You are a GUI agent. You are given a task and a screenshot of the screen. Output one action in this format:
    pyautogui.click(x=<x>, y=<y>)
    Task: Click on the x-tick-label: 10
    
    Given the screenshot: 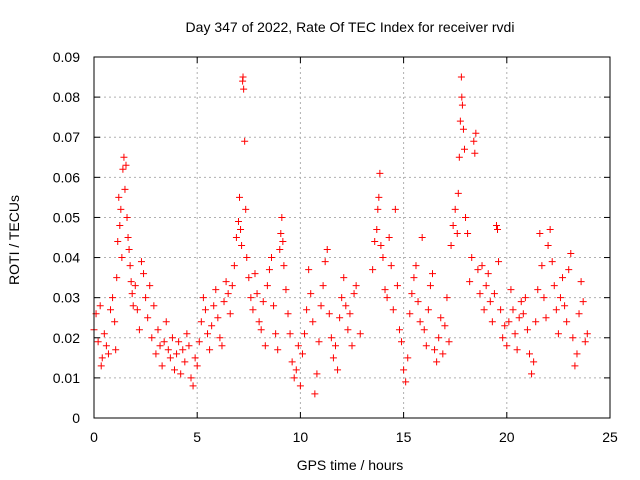 What is the action you would take?
    pyautogui.click(x=301, y=437)
    